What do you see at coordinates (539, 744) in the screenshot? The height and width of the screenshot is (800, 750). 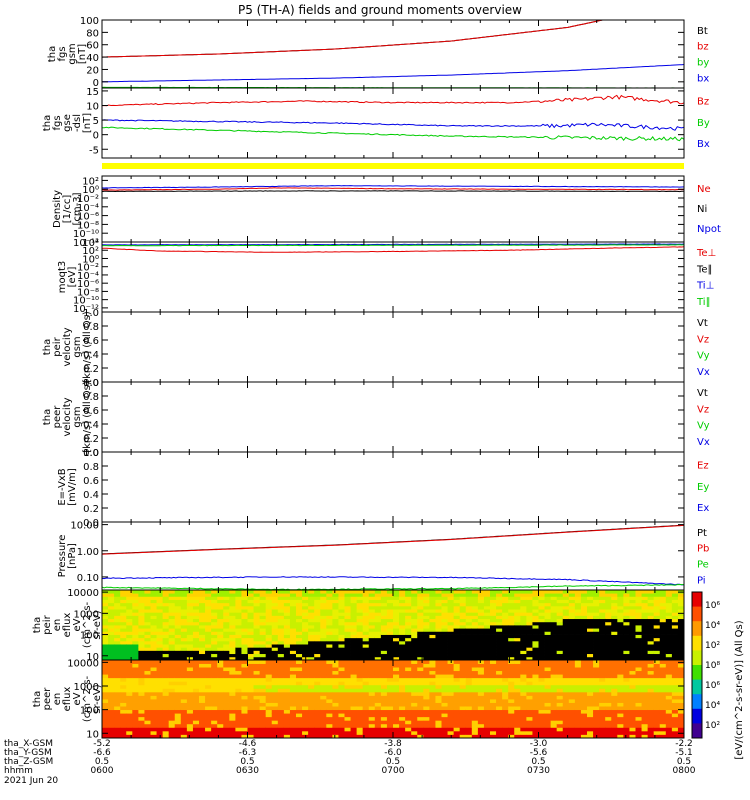 I see `ephemeris-value: -3.0` at bounding box center [539, 744].